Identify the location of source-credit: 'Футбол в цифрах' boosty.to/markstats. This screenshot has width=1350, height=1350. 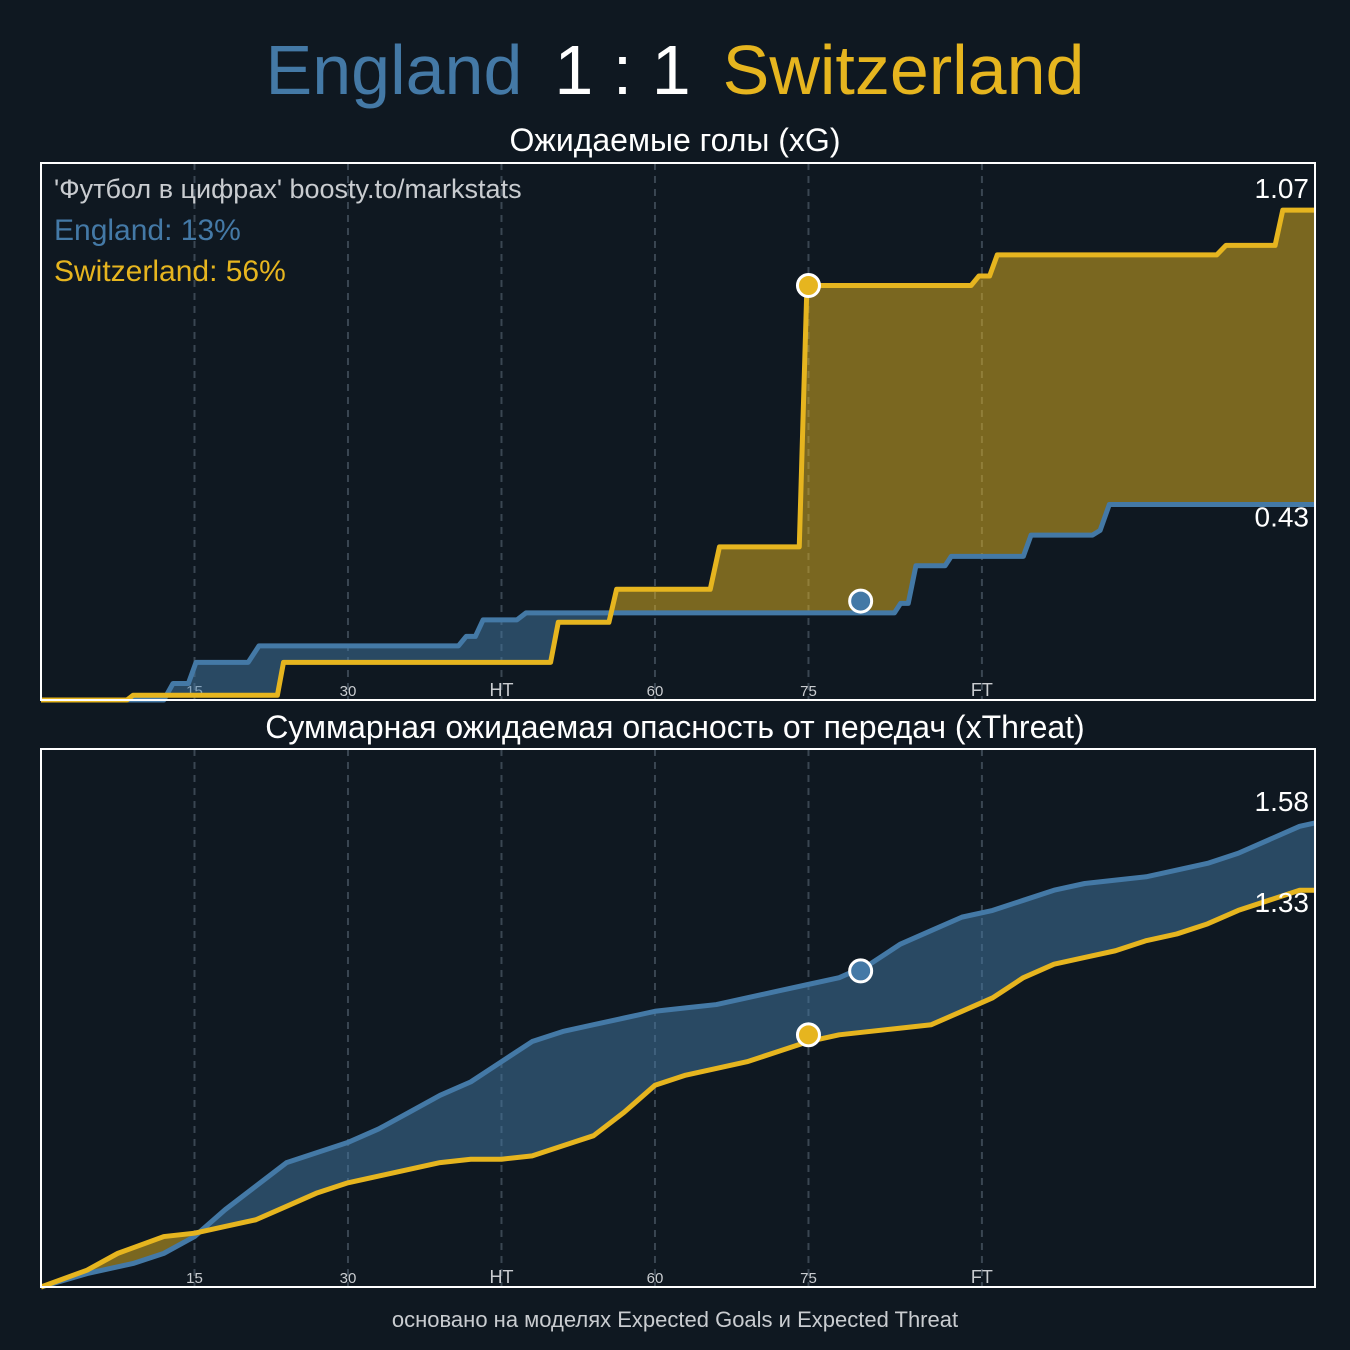
(288, 189).